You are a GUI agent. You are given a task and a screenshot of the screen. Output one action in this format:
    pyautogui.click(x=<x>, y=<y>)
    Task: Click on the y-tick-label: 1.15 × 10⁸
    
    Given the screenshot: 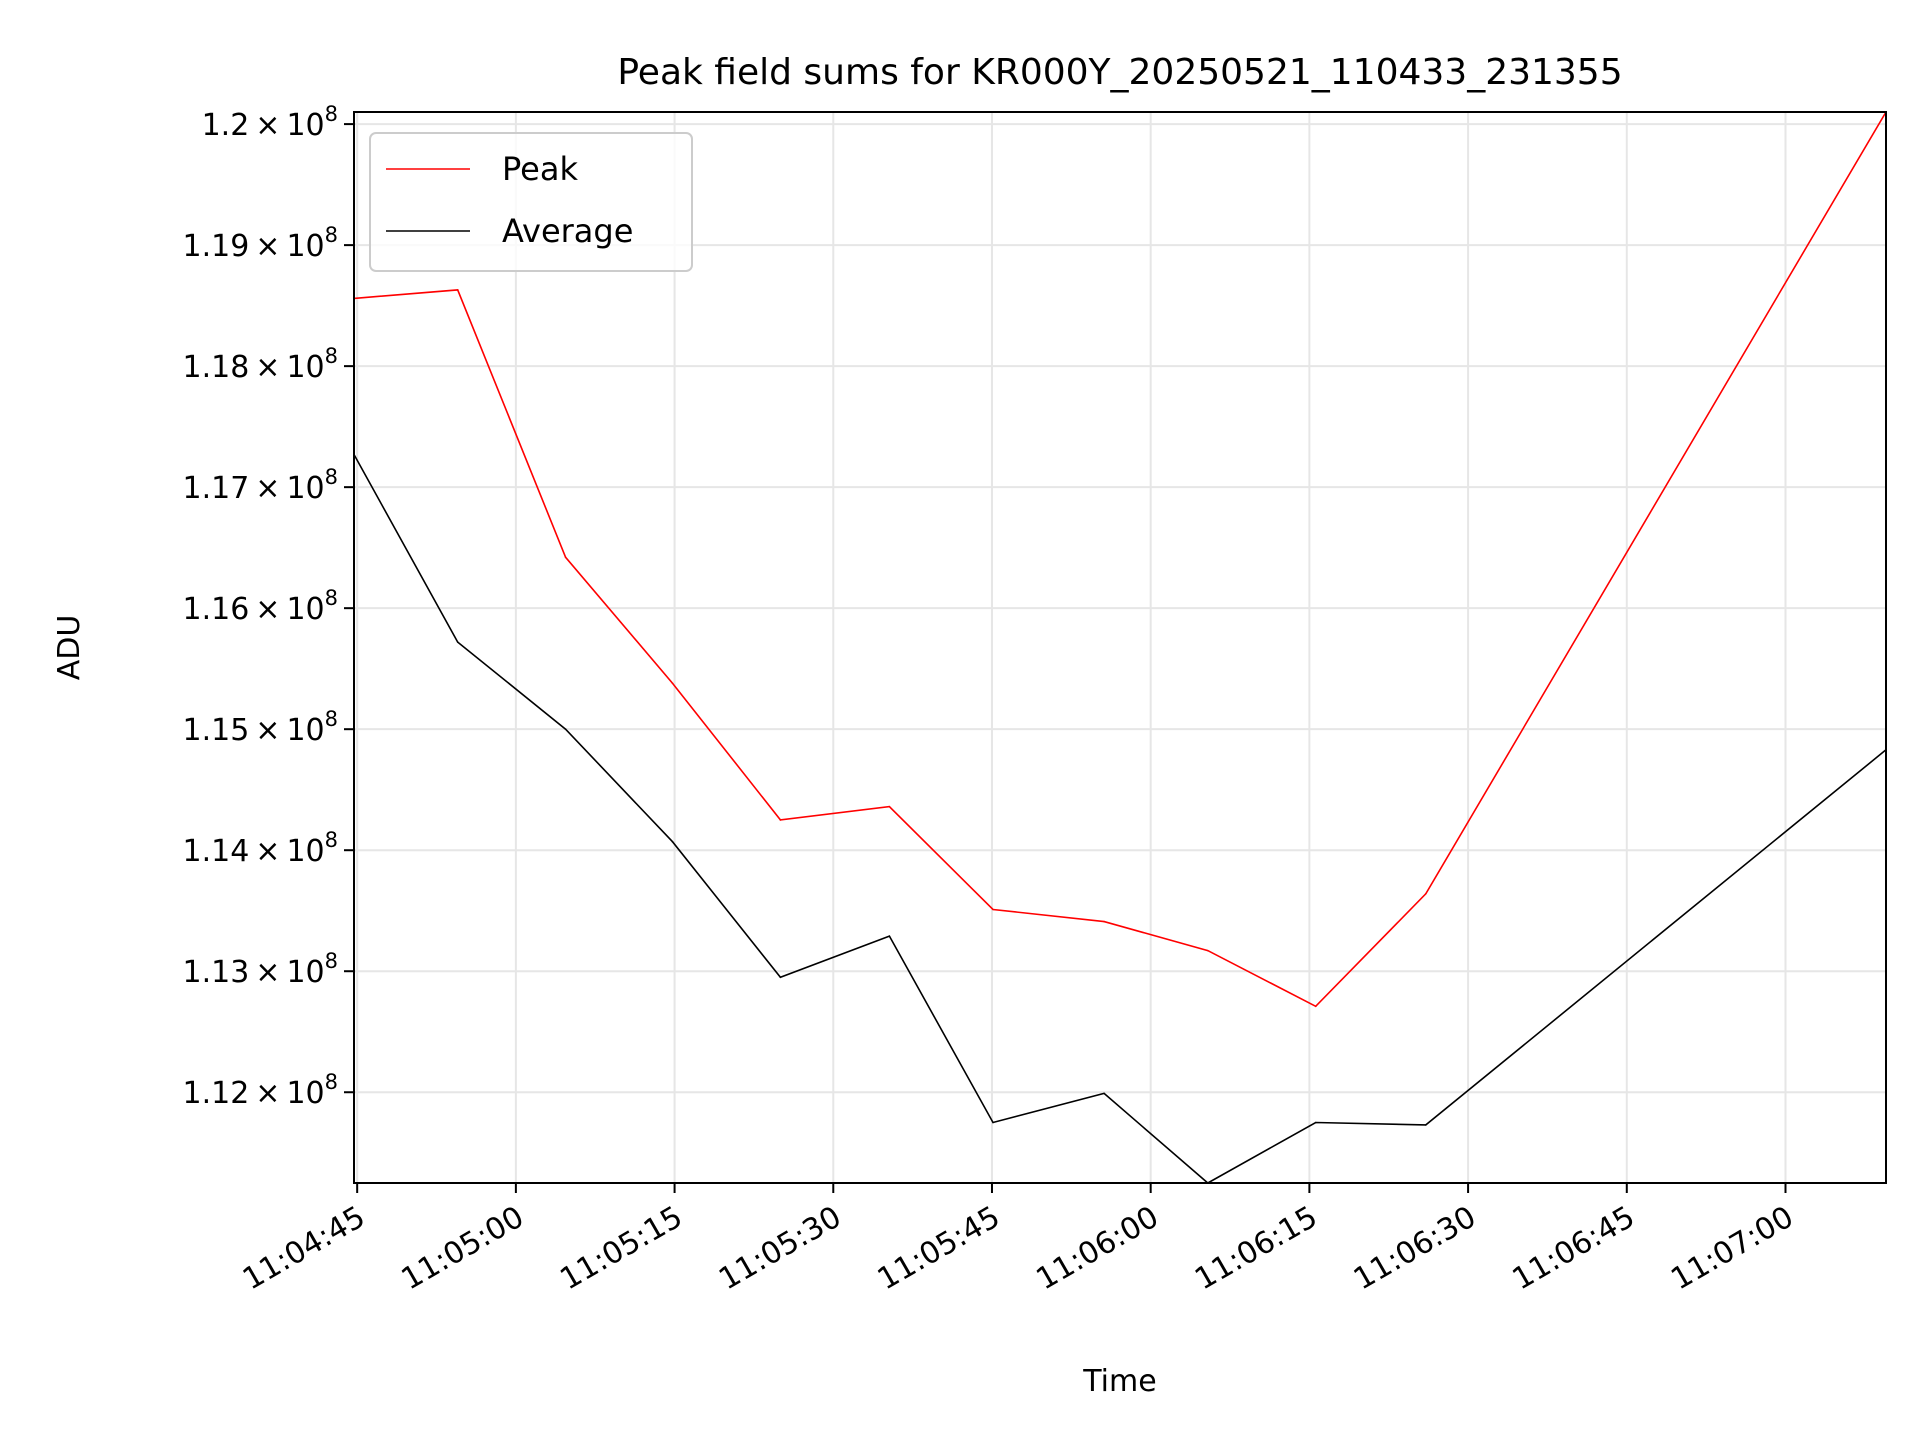 What is the action you would take?
    pyautogui.click(x=261, y=727)
    